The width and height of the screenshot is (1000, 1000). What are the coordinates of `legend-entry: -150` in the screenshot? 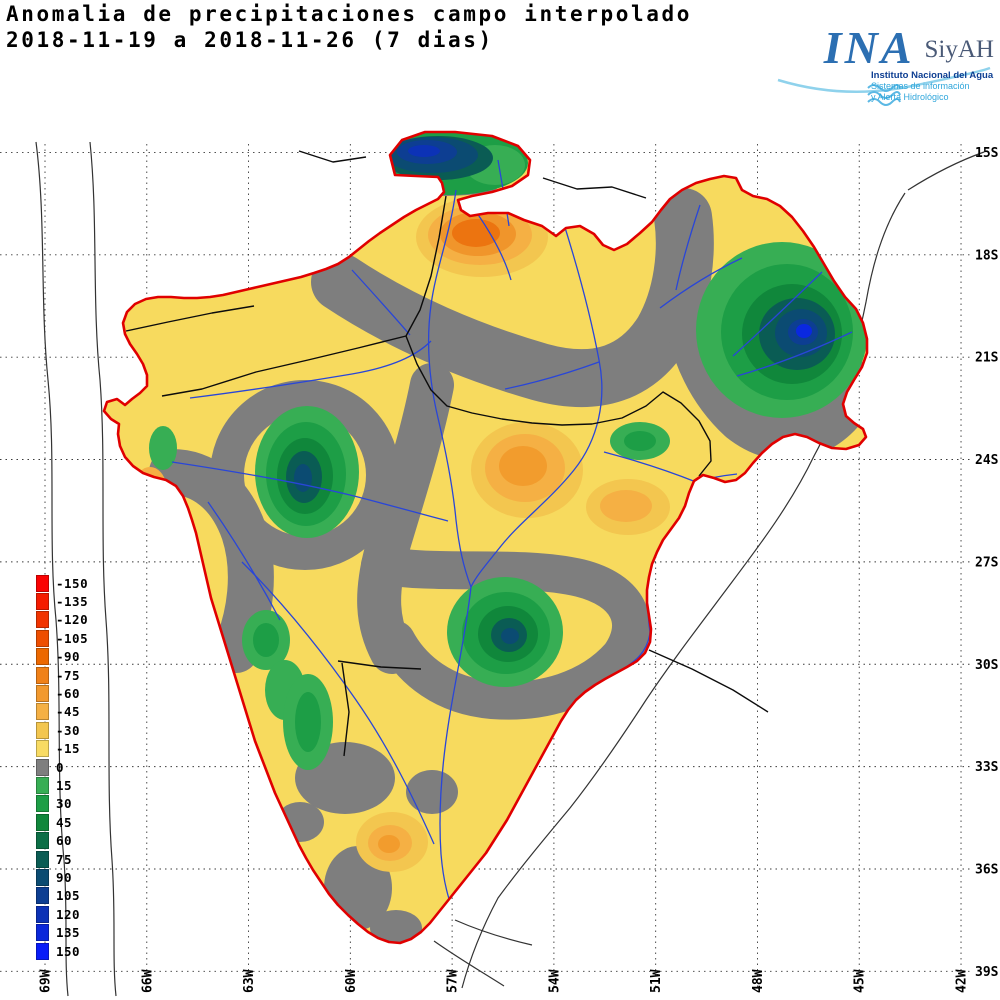 It's located at (62, 583).